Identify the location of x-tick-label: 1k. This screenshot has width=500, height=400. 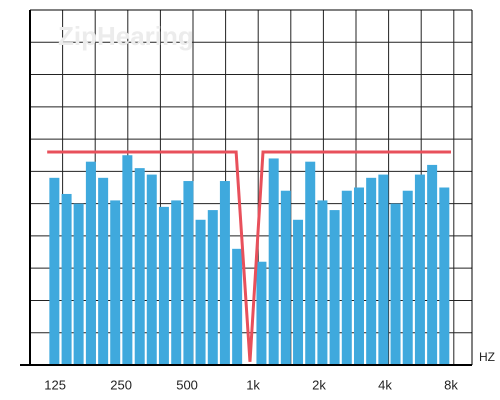
(253, 384).